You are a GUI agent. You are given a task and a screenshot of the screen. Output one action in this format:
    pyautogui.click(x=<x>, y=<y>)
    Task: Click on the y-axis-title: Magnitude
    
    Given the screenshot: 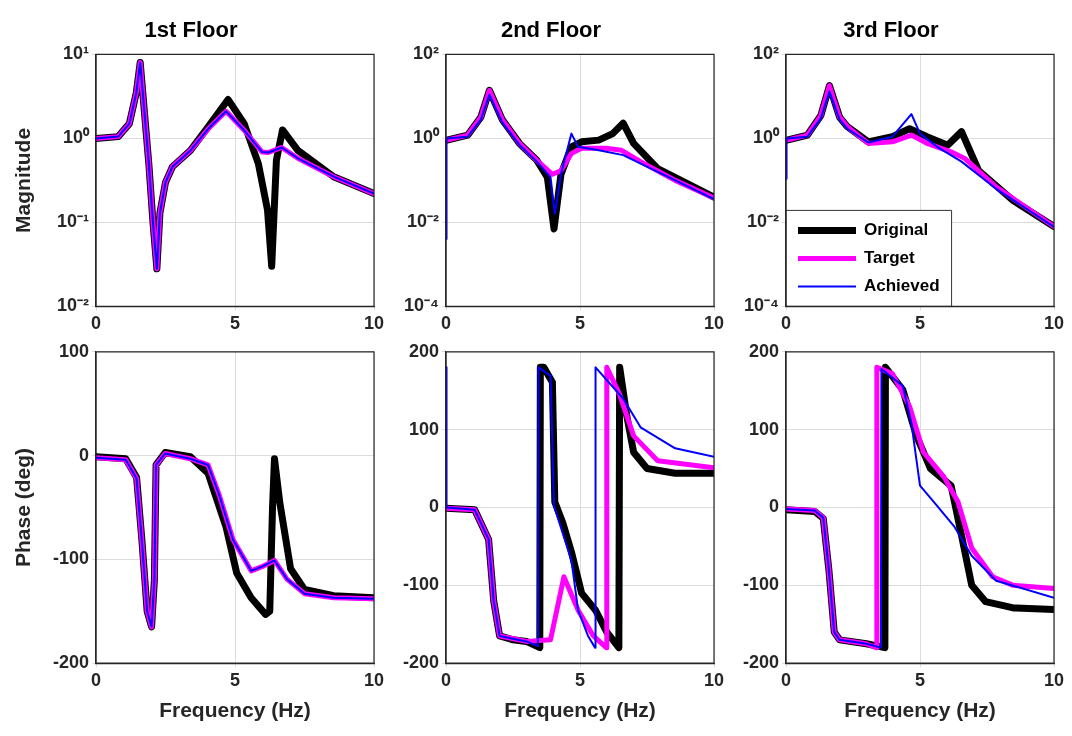 What is the action you would take?
    pyautogui.click(x=23, y=180)
    